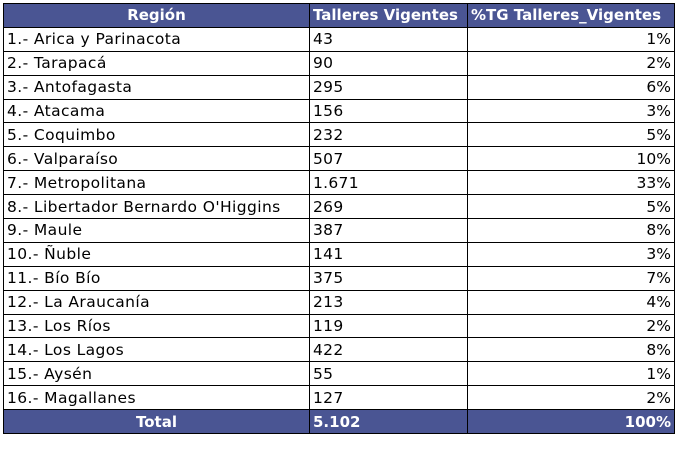 This screenshot has height=451, width=678. I want to click on talleres-cell: 375, so click(388, 278).